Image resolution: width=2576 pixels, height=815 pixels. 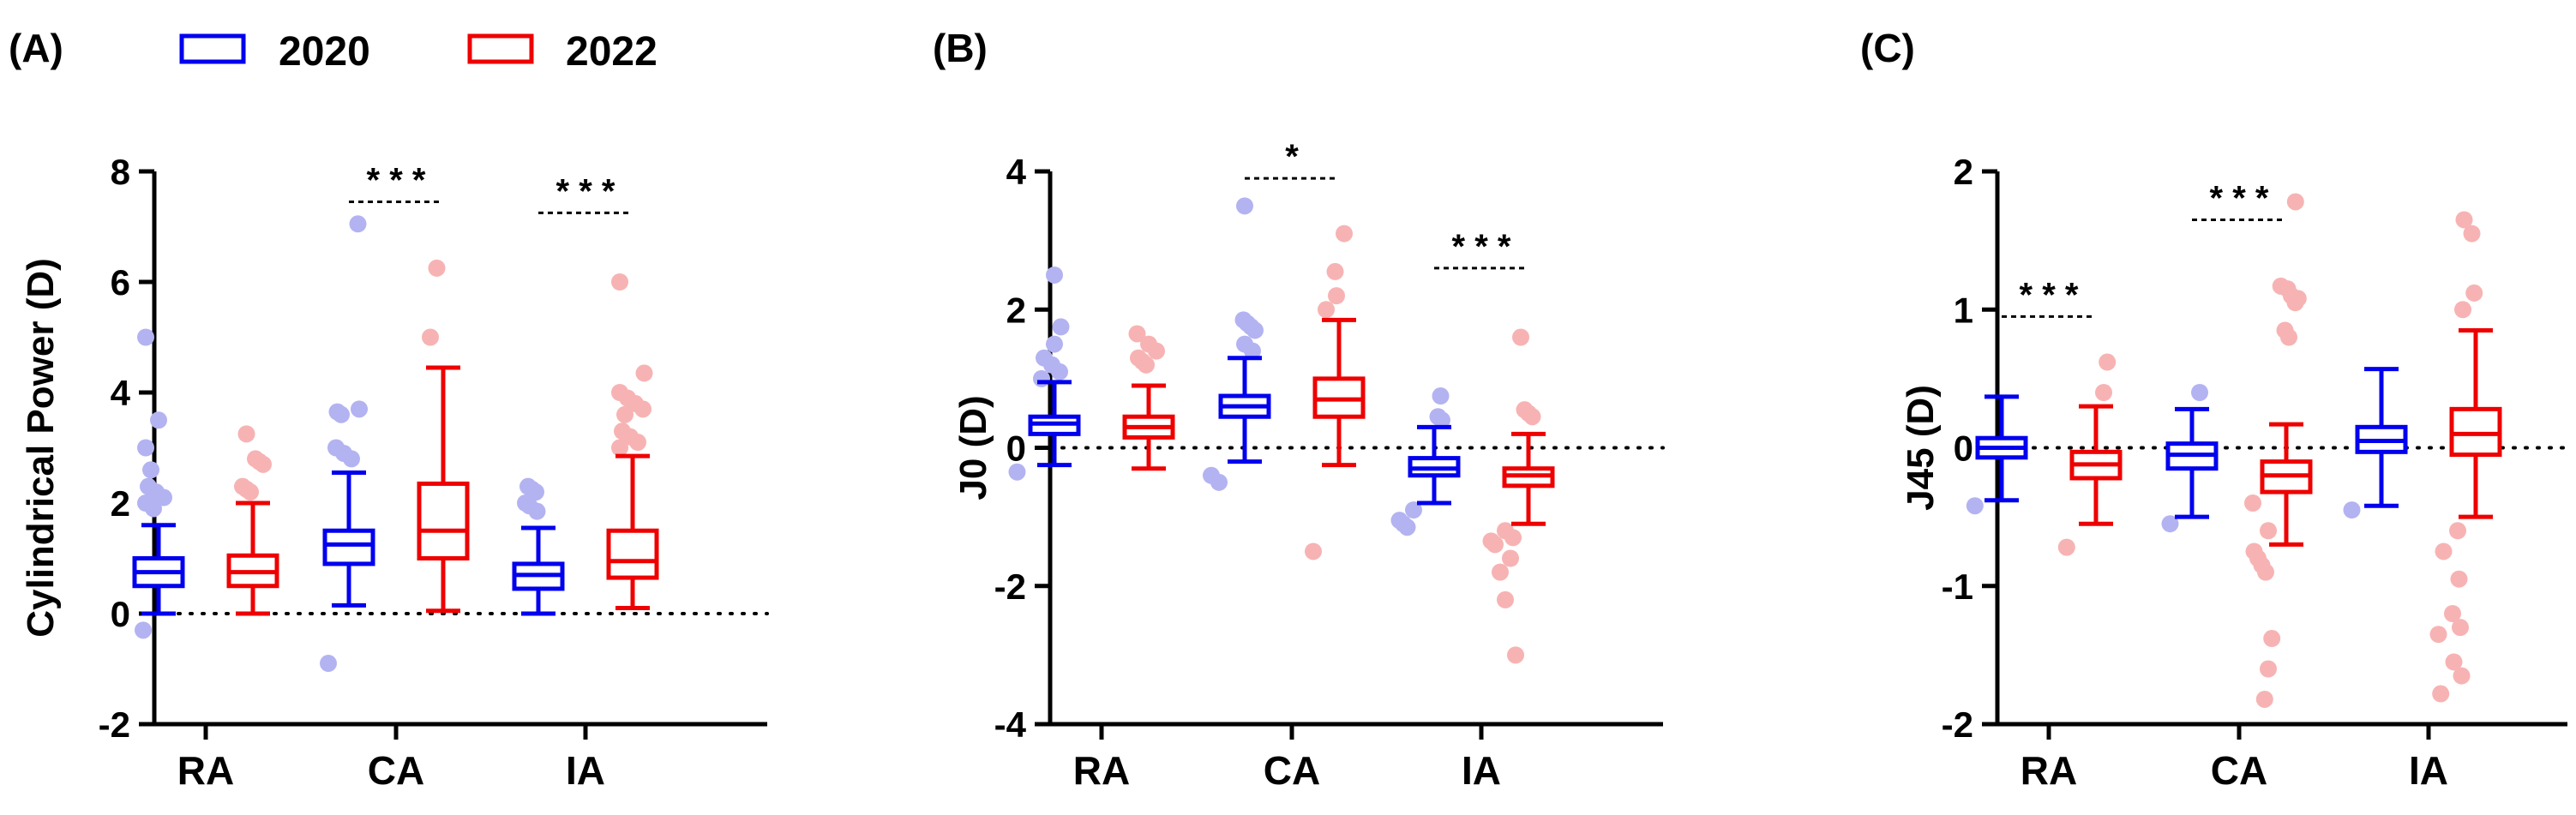 What do you see at coordinates (41, 448) in the screenshot?
I see `y-axis-title: Cylindrical Power (D)` at bounding box center [41, 448].